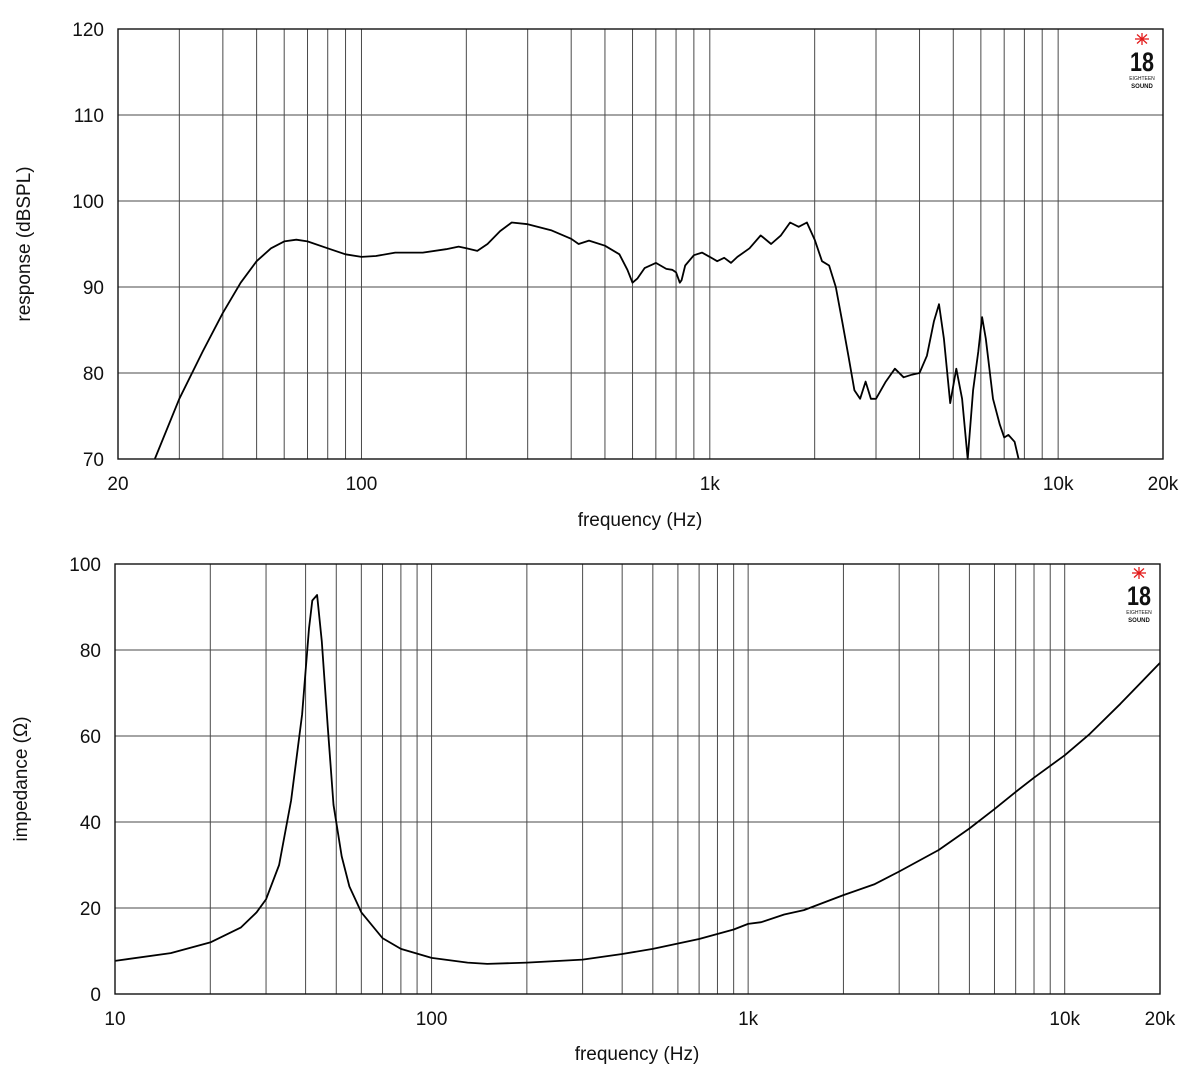 The width and height of the screenshot is (1204, 1068). Describe the element at coordinates (88, 30) in the screenshot. I see `response-y-tick-label: 120` at that location.